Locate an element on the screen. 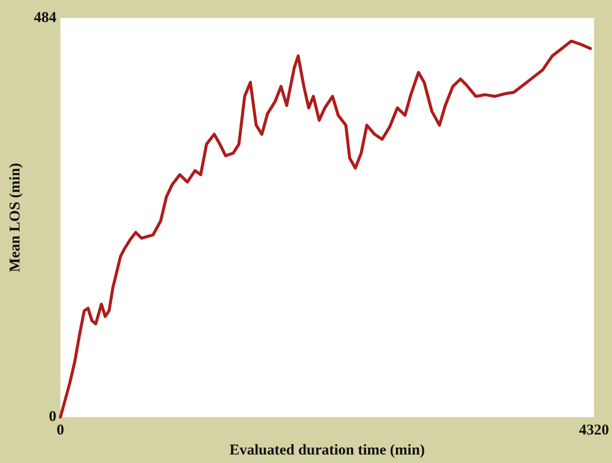 The image size is (612, 463). y-axis-title: Mean LOS (min) is located at coordinates (16, 217).